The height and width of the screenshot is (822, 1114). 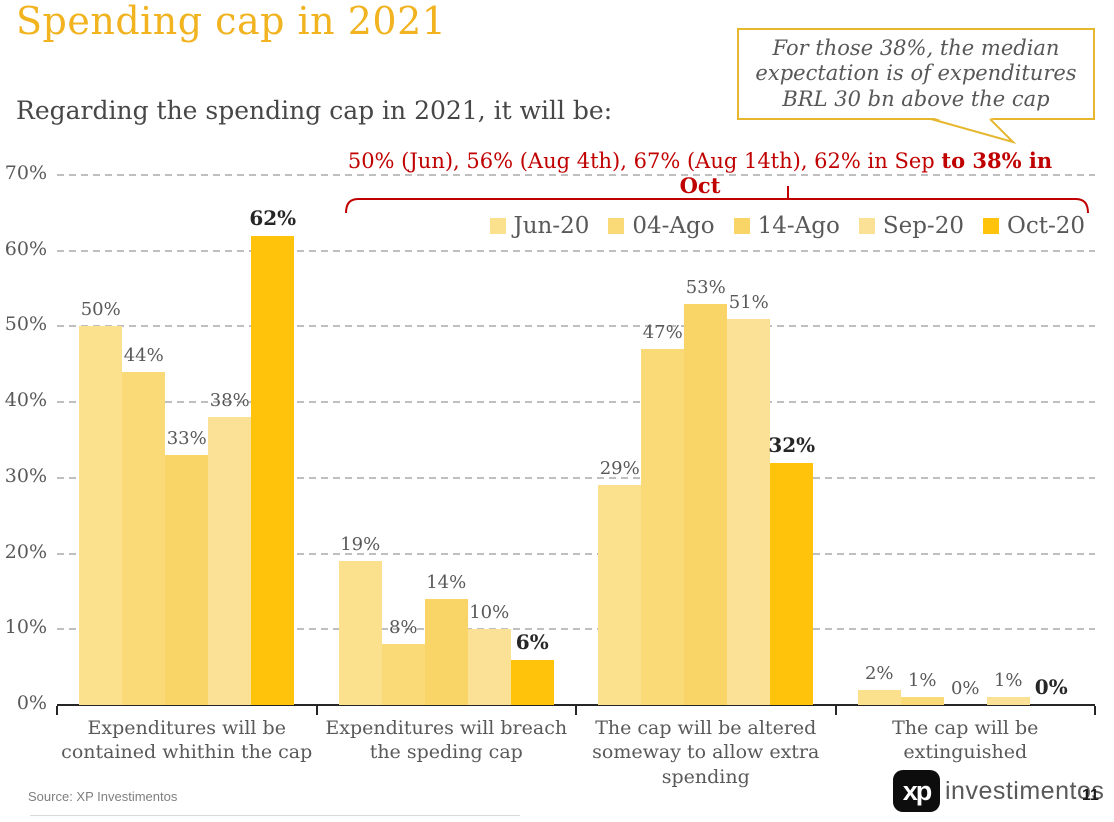 What do you see at coordinates (25, 248) in the screenshot?
I see `y-axis-tick-label: 60%` at bounding box center [25, 248].